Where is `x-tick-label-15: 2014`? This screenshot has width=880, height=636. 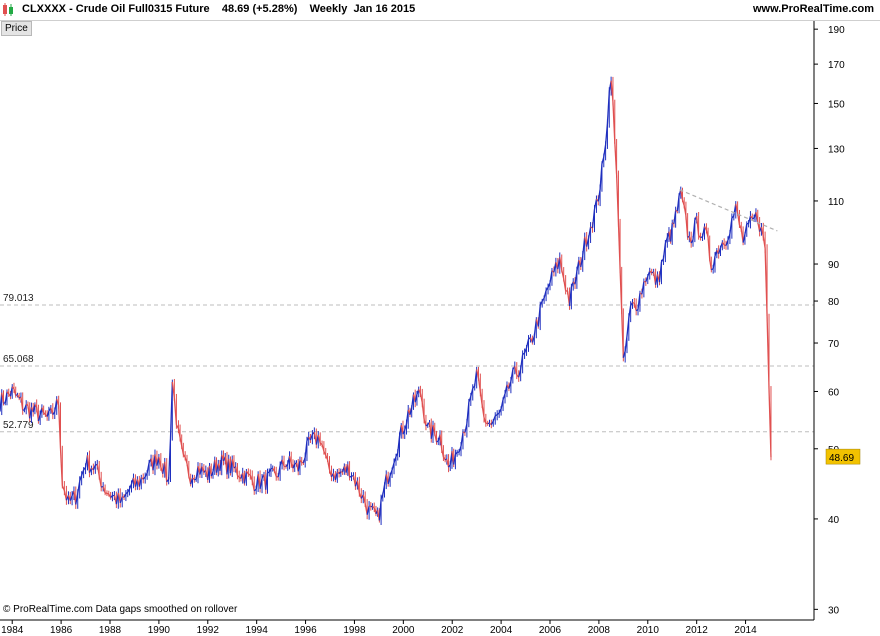
x-tick-label-15: 2014 is located at coordinates (745, 630).